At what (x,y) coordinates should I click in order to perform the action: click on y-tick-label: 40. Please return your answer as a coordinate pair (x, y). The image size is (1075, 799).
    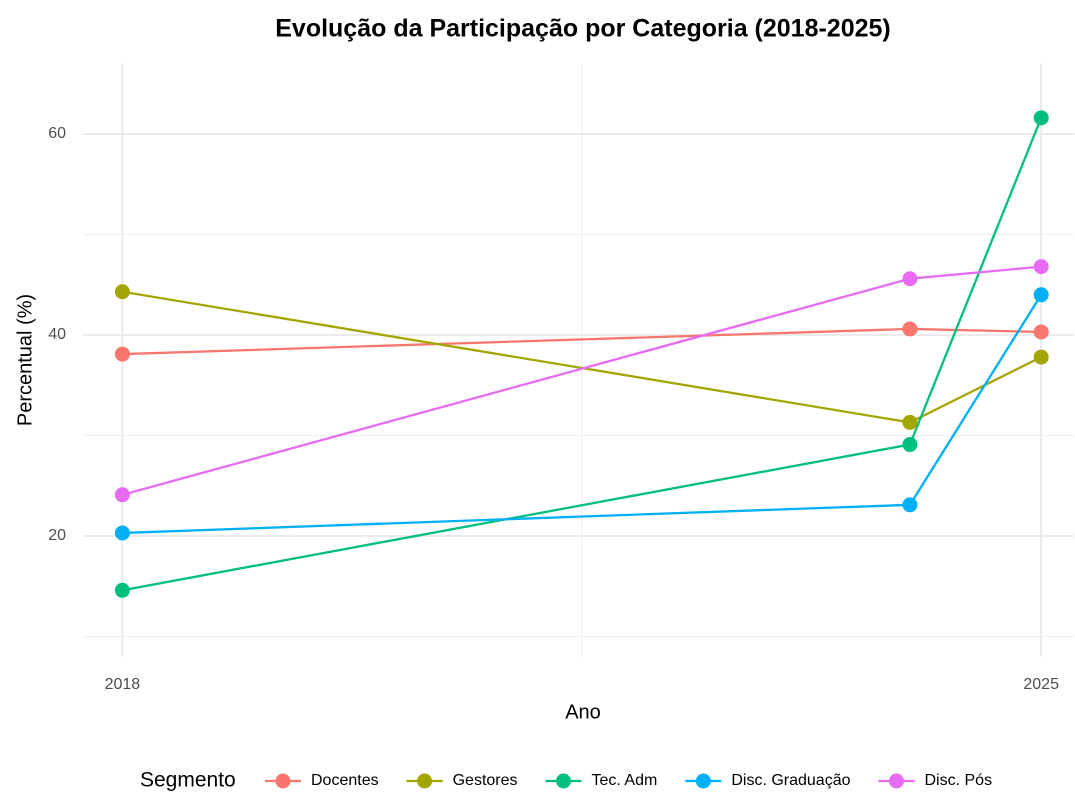
    Looking at the image, I should click on (57, 334).